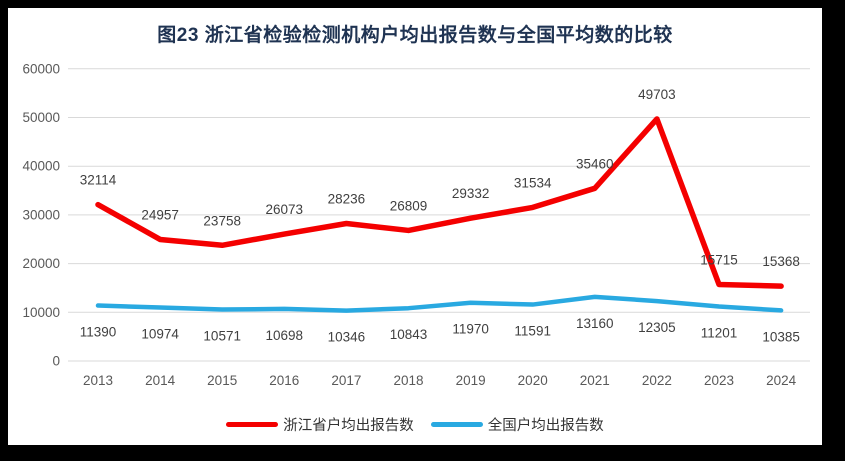 The image size is (845, 461). What do you see at coordinates (98, 180) in the screenshot?
I see `data-label: 32114` at bounding box center [98, 180].